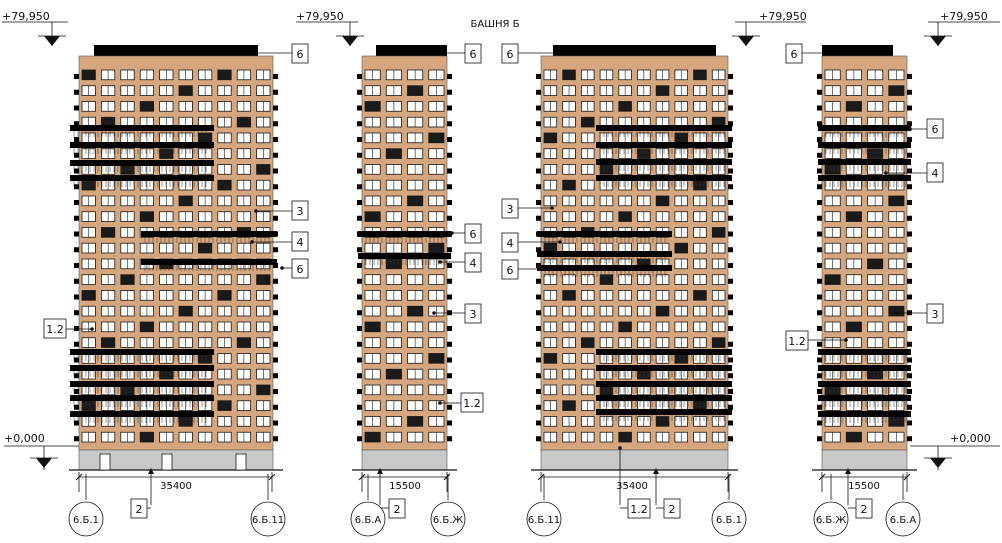  Describe the element at coordinates (864, 509) in the screenshot. I see `tag-label: 2` at that location.